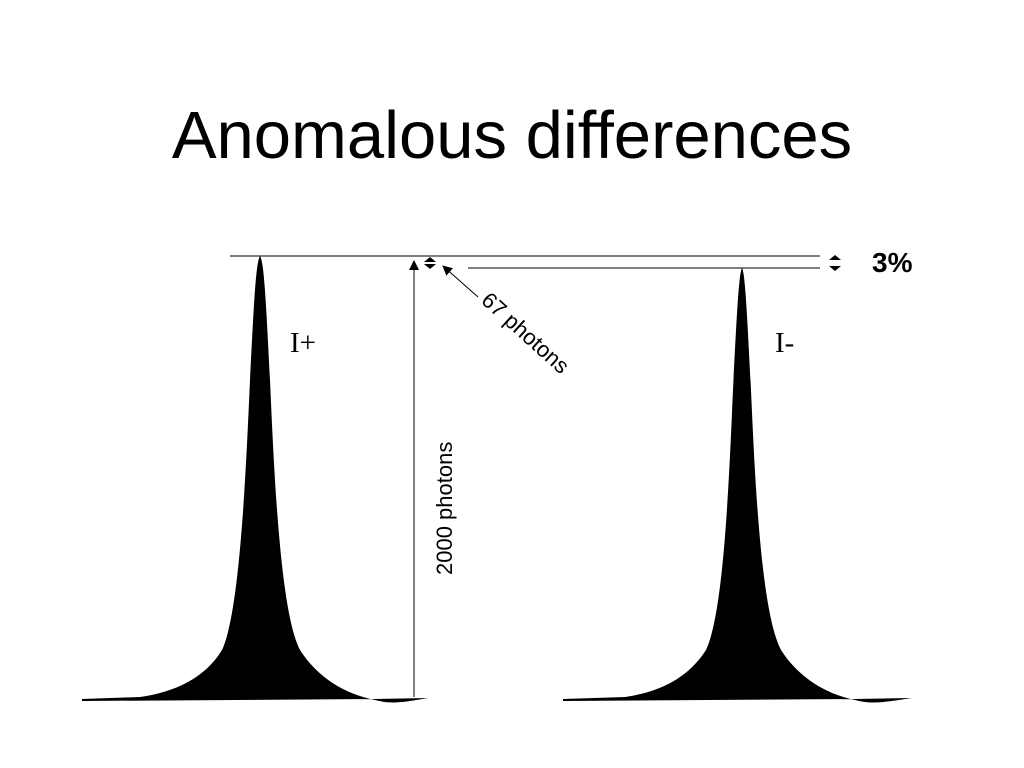 The height and width of the screenshot is (768, 1024). I want to click on label-i-plus: I+, so click(303, 343).